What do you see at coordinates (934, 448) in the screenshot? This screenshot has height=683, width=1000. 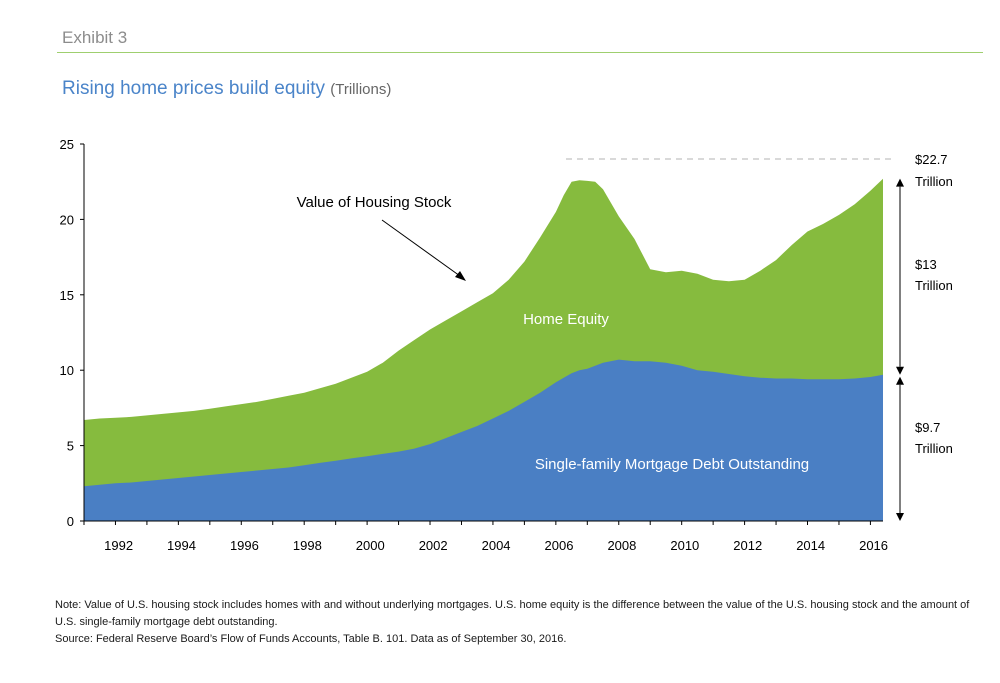 I see `debt-unit-label: Trillion` at bounding box center [934, 448].